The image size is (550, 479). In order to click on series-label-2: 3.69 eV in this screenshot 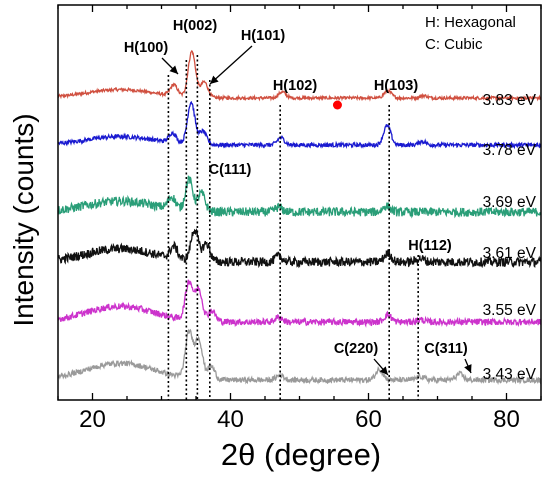, I will do `click(510, 202)`.